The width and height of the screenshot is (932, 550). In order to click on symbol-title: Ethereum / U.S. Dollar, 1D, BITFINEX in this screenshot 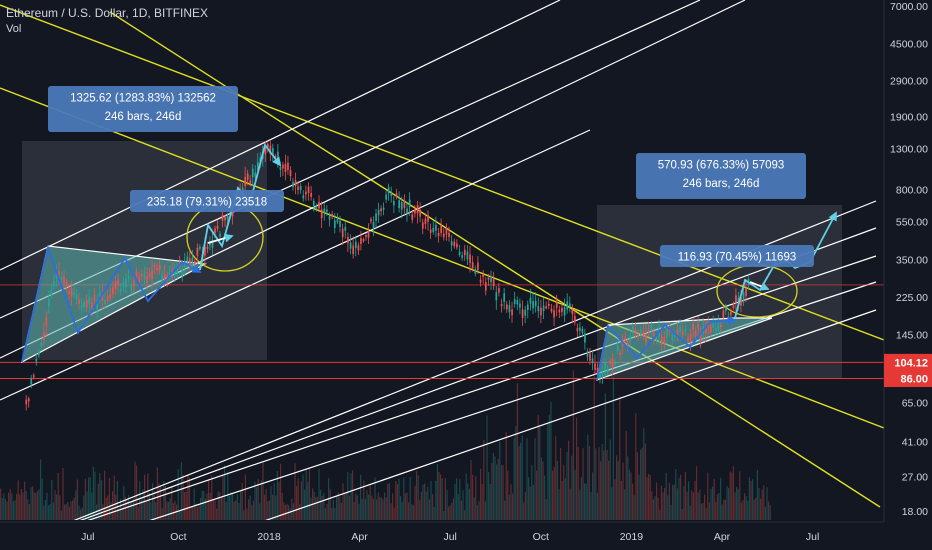, I will do `click(107, 13)`.